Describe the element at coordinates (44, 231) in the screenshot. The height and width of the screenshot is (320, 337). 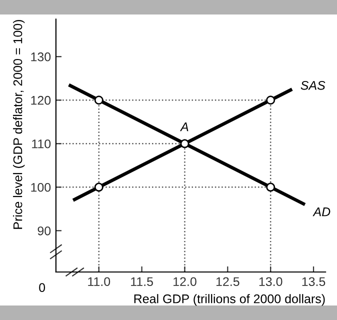
I see `y-tick-label: 90` at that location.